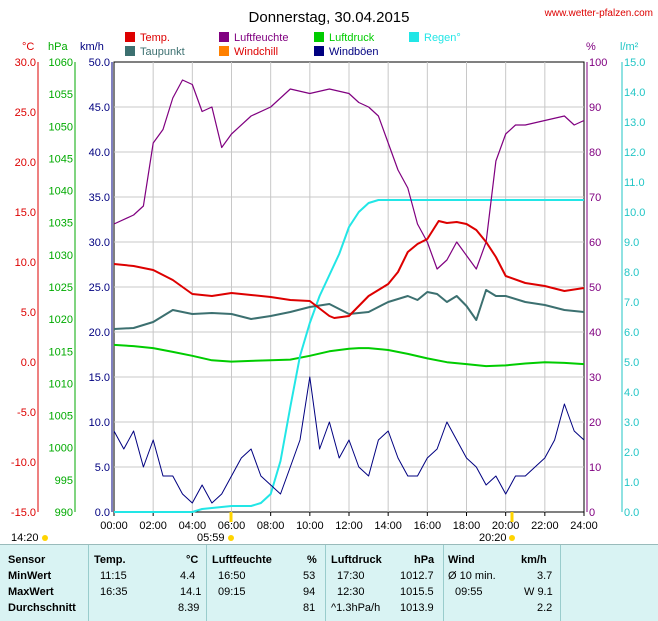 This screenshot has height=621, width=658. I want to click on y-tick-label-wind: 20.0, so click(99, 333).